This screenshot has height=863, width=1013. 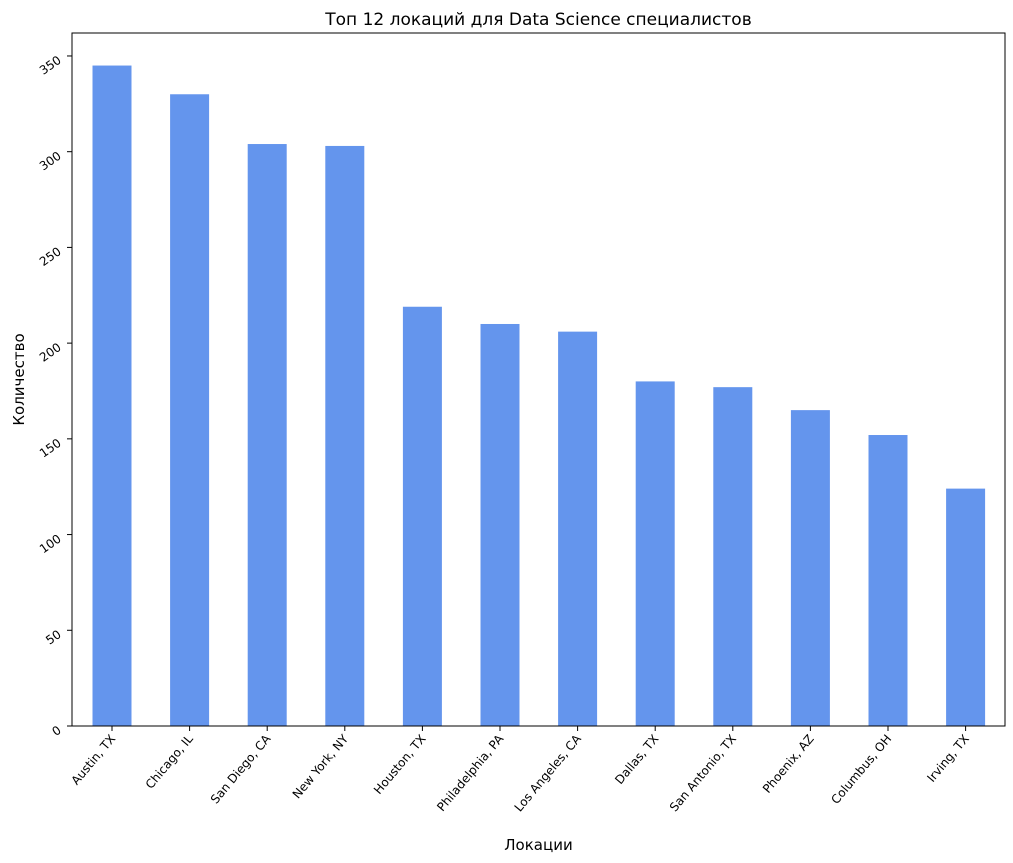 I want to click on x-tick-label: Phoenix, AZ, so click(x=788, y=764).